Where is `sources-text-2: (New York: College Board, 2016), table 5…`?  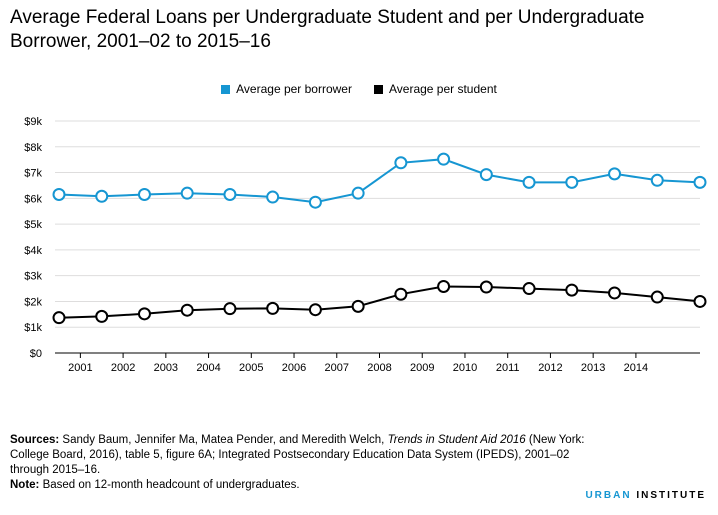 sources-text-2: (New York: College Board, 2016), table 5… is located at coordinates (297, 455).